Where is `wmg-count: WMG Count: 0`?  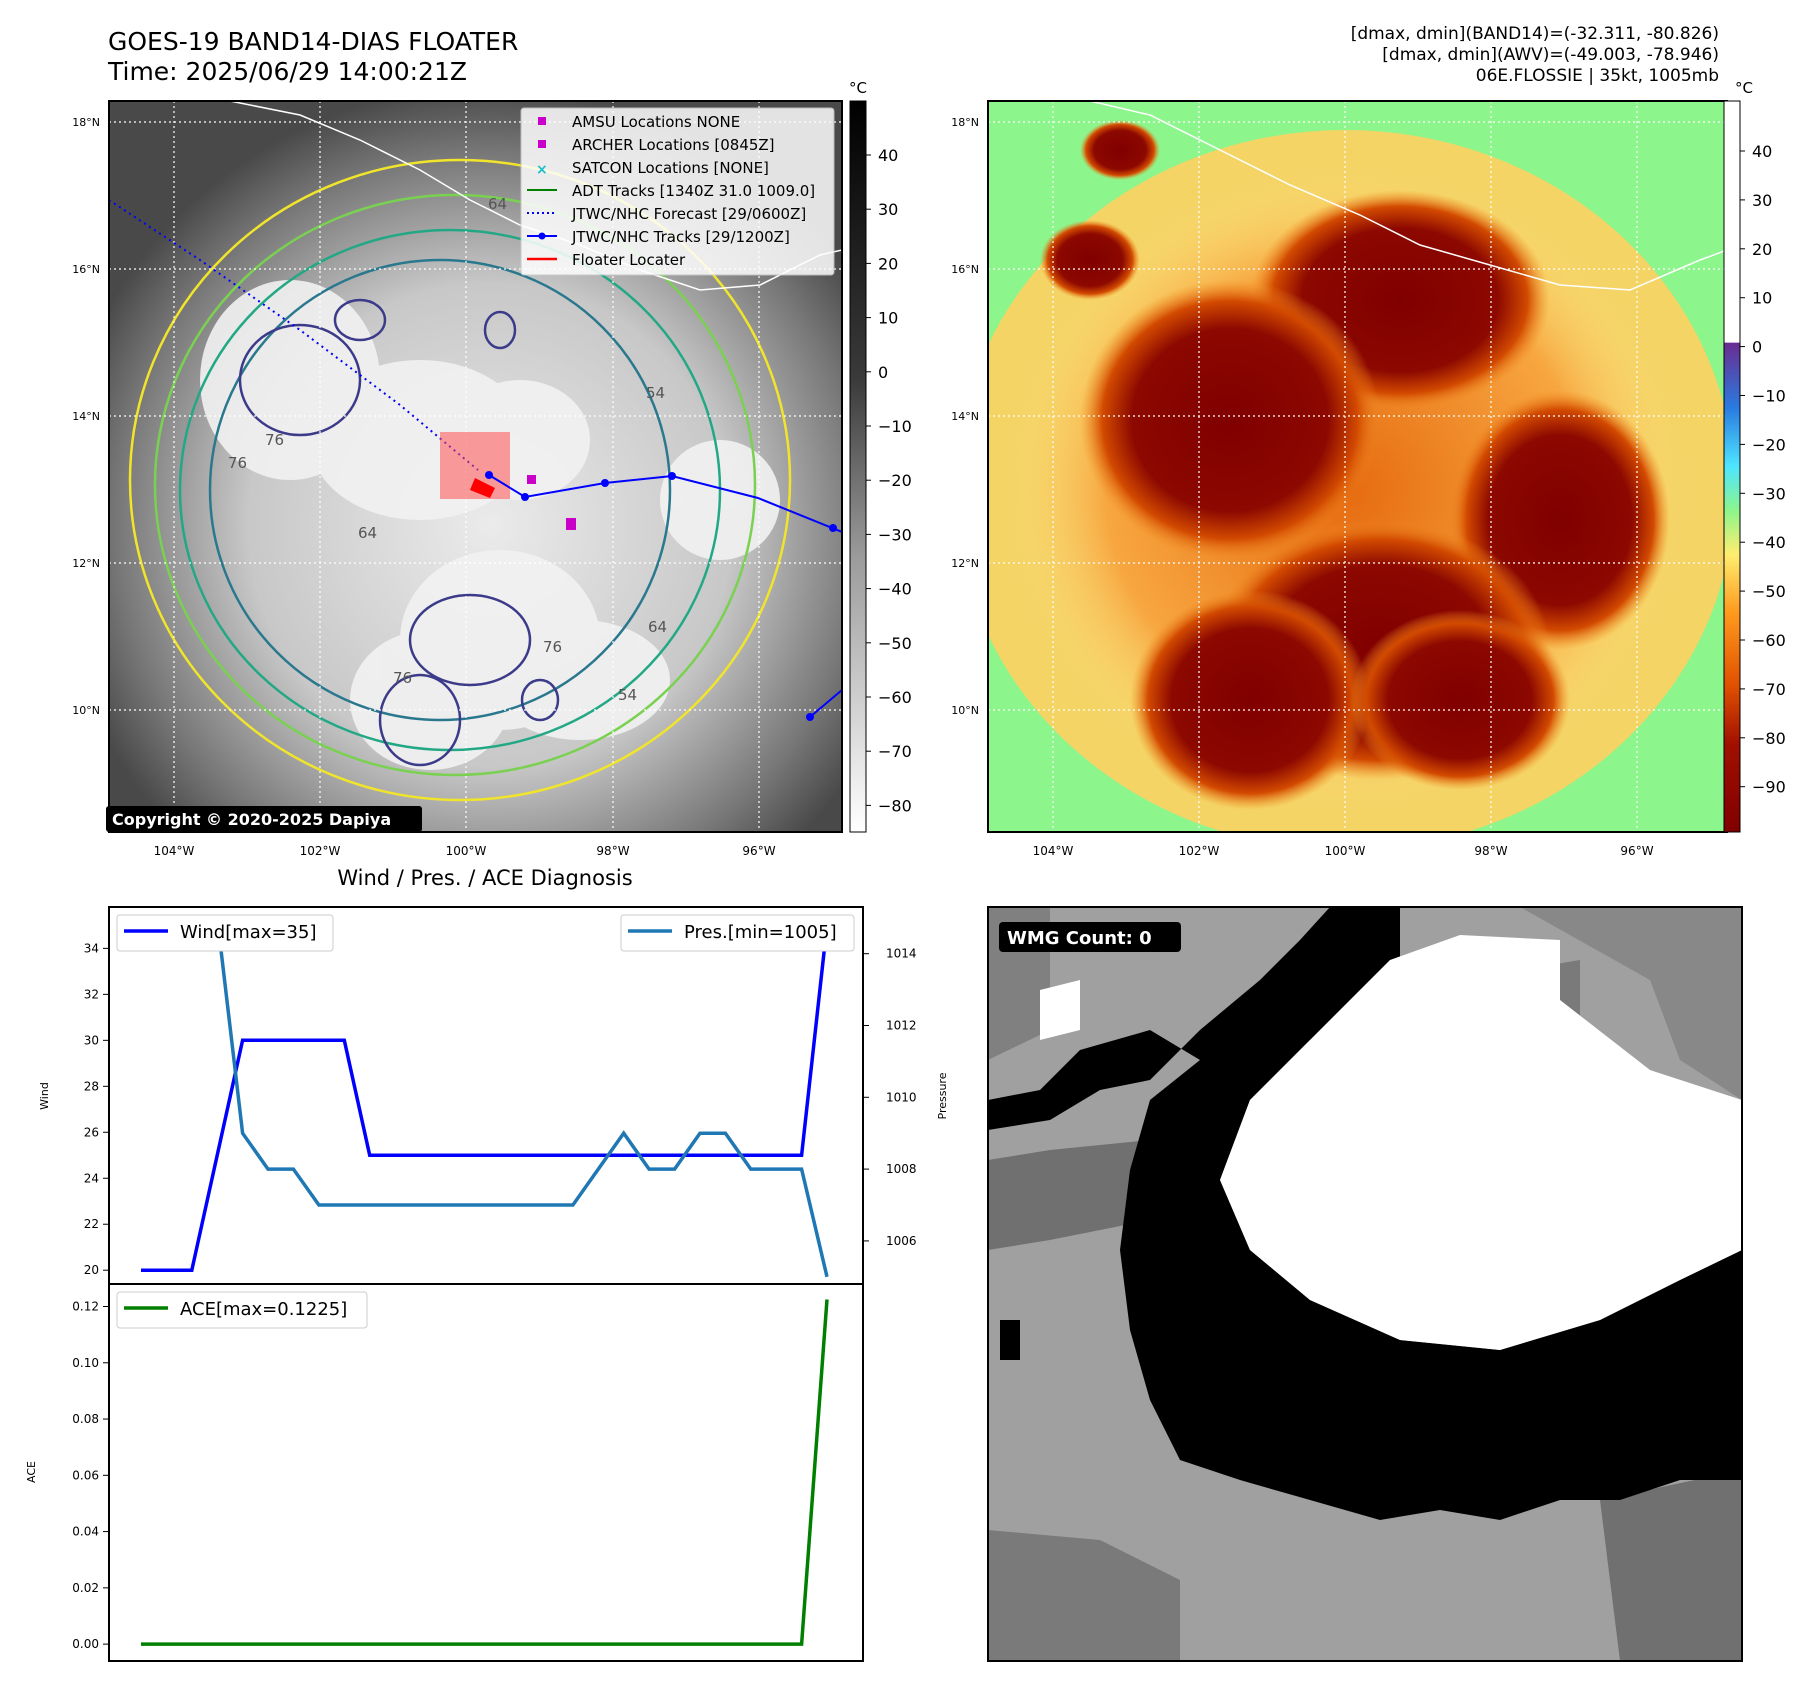 wmg-count: WMG Count: 0 is located at coordinates (1079, 938).